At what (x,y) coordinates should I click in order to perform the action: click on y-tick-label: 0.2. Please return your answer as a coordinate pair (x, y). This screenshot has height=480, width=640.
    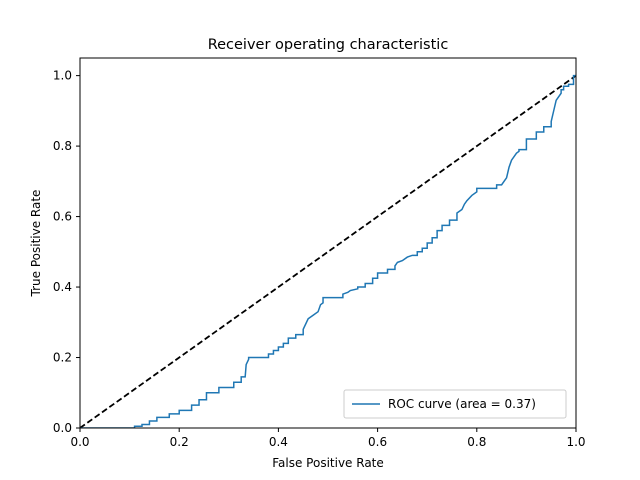
    Looking at the image, I should click on (62, 358).